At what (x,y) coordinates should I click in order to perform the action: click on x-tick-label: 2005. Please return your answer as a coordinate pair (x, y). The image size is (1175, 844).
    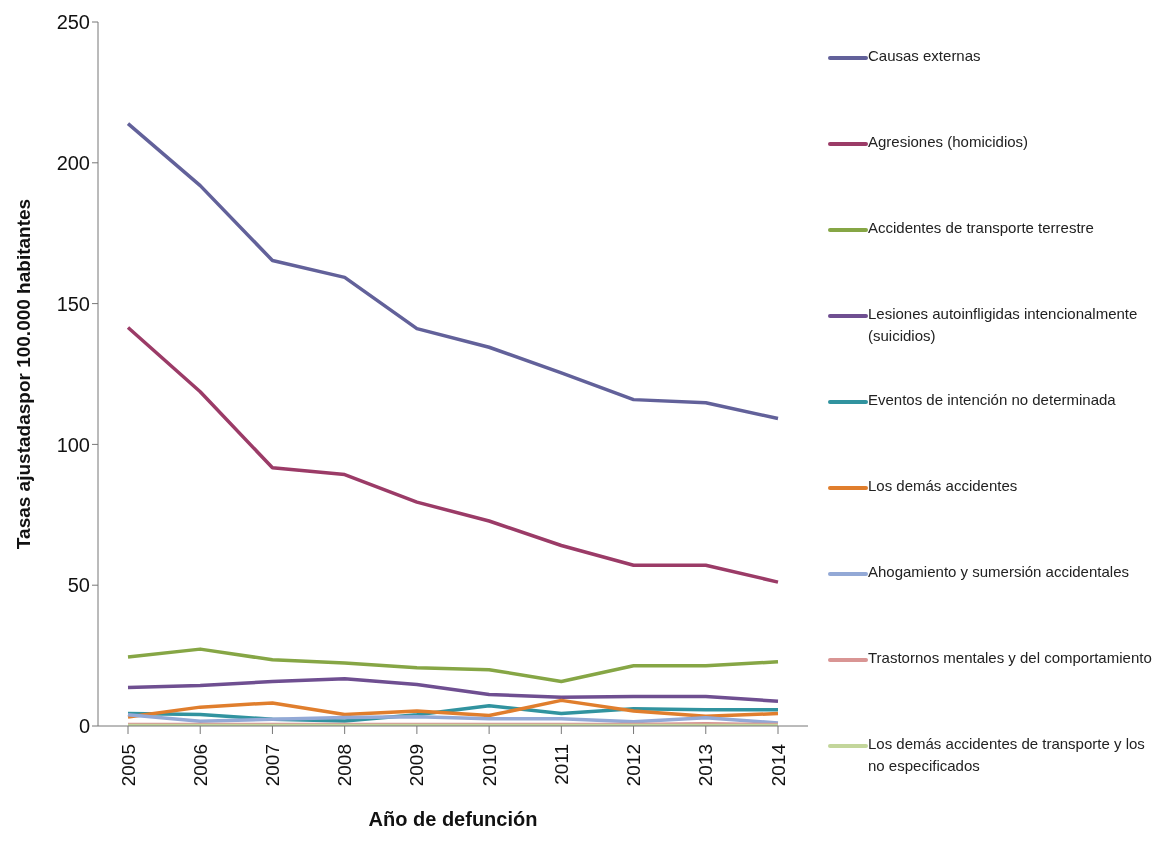
    Looking at the image, I should click on (128, 765).